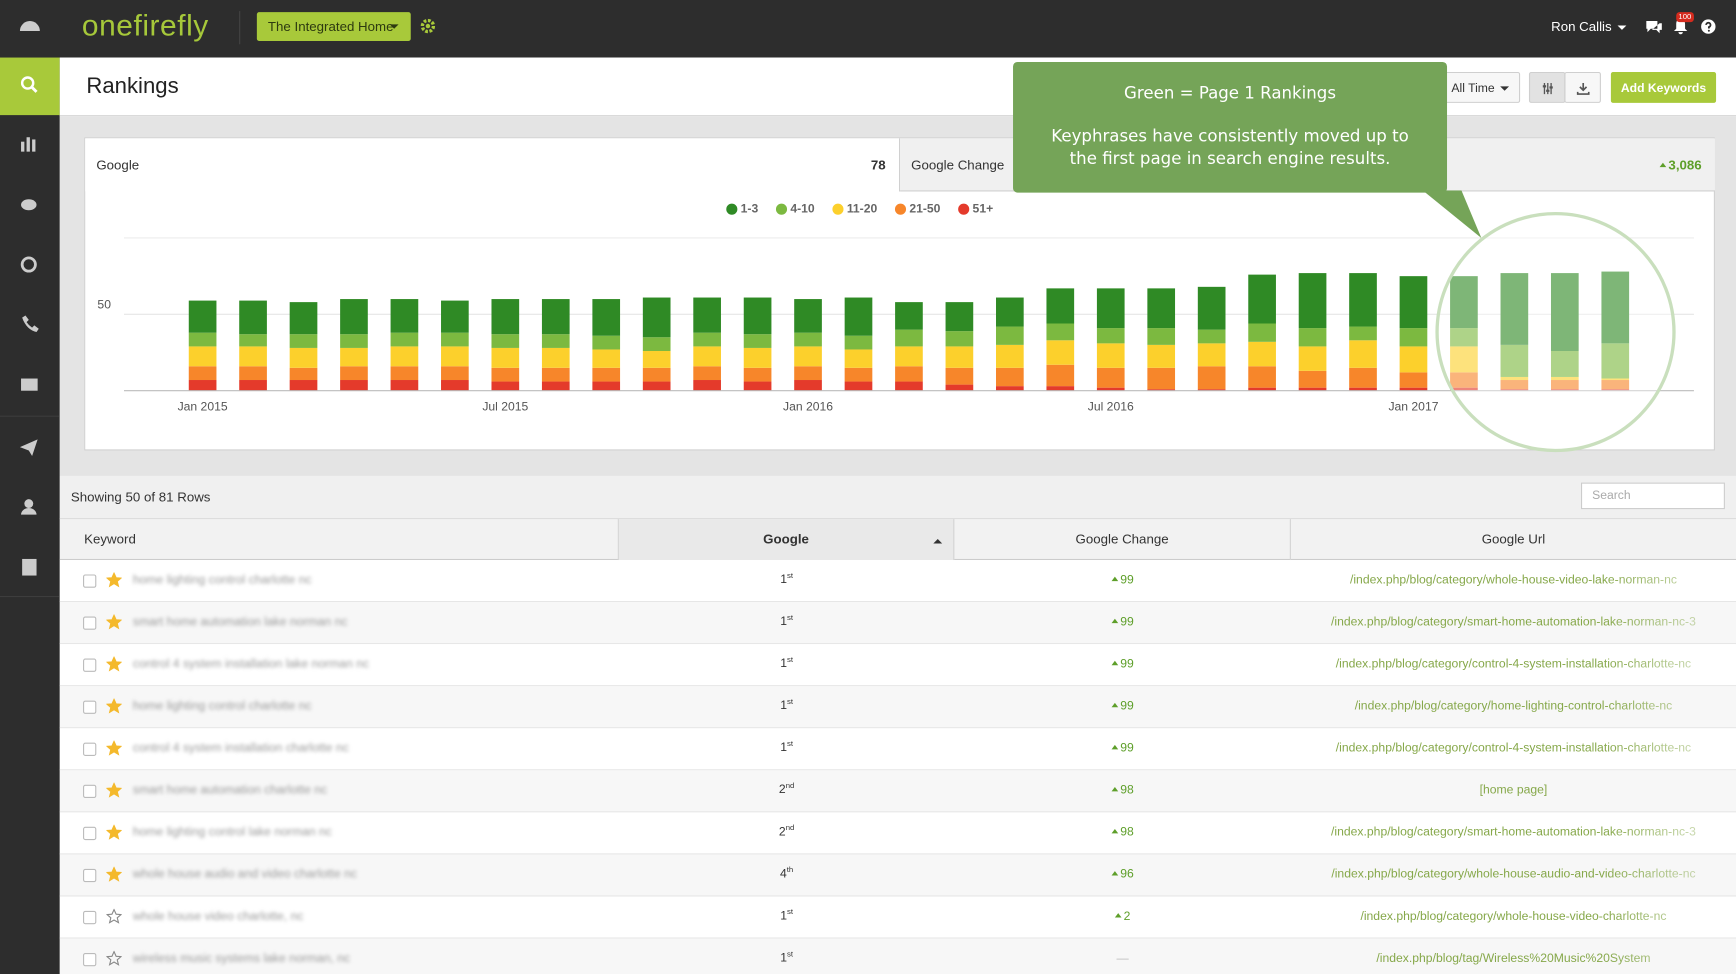 The width and height of the screenshot is (1736, 974). Describe the element at coordinates (1513, 539) in the screenshot. I see `column-header: Google Url` at that location.